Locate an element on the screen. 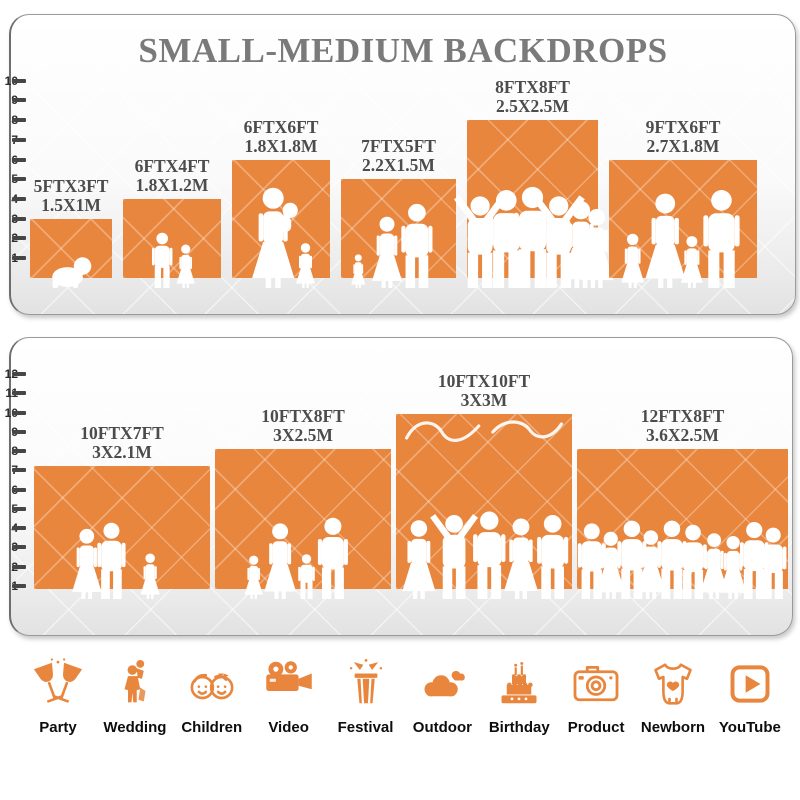 The height and width of the screenshot is (800, 800). backdrop-item: 5FTX3FT 1.5X1M is located at coordinates (71, 232).